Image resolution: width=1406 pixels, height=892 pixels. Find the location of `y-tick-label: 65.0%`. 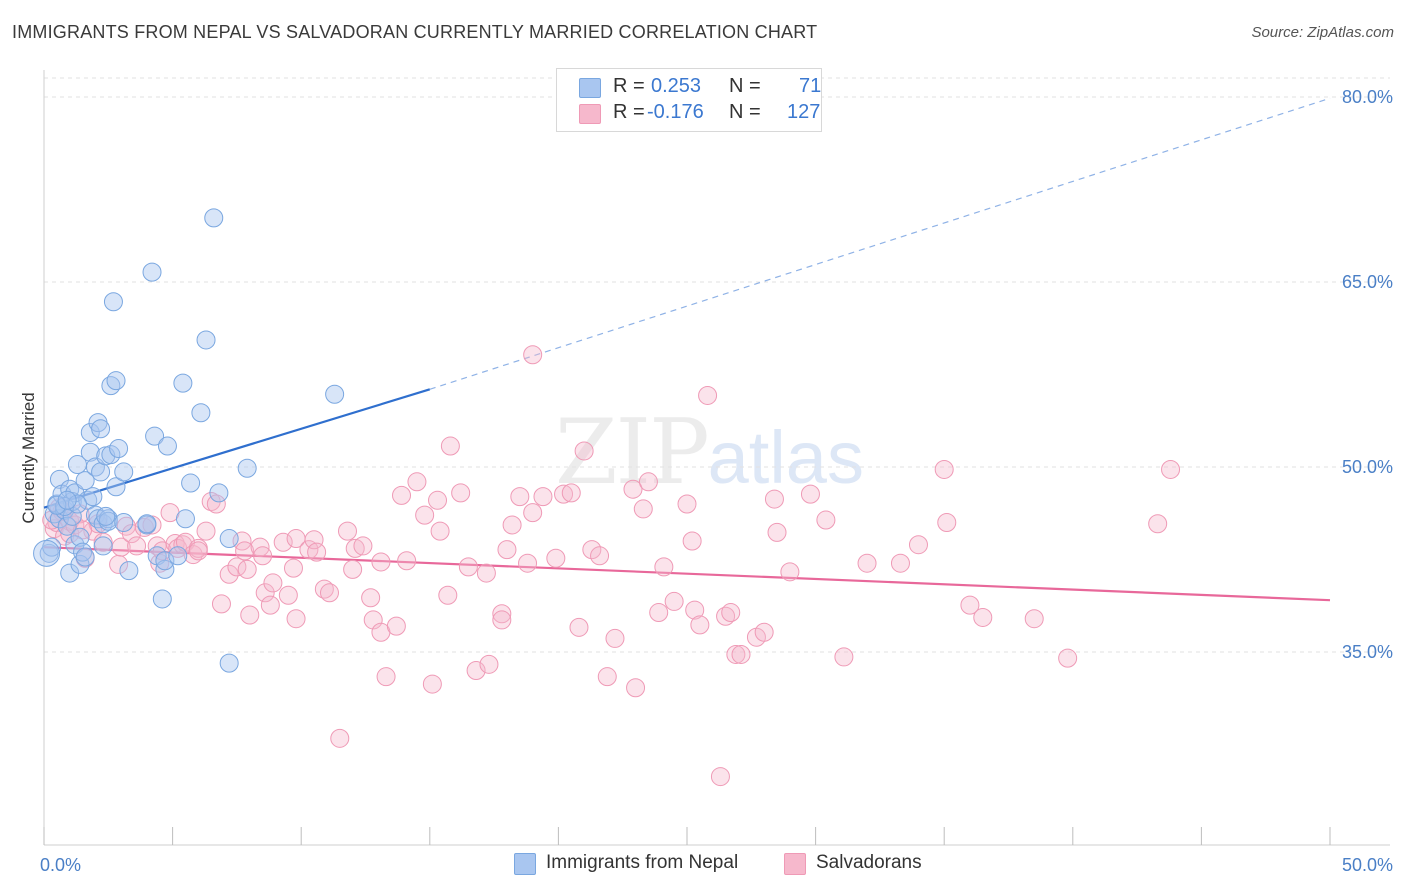

y-tick-label: 65.0% is located at coordinates (1367, 282).